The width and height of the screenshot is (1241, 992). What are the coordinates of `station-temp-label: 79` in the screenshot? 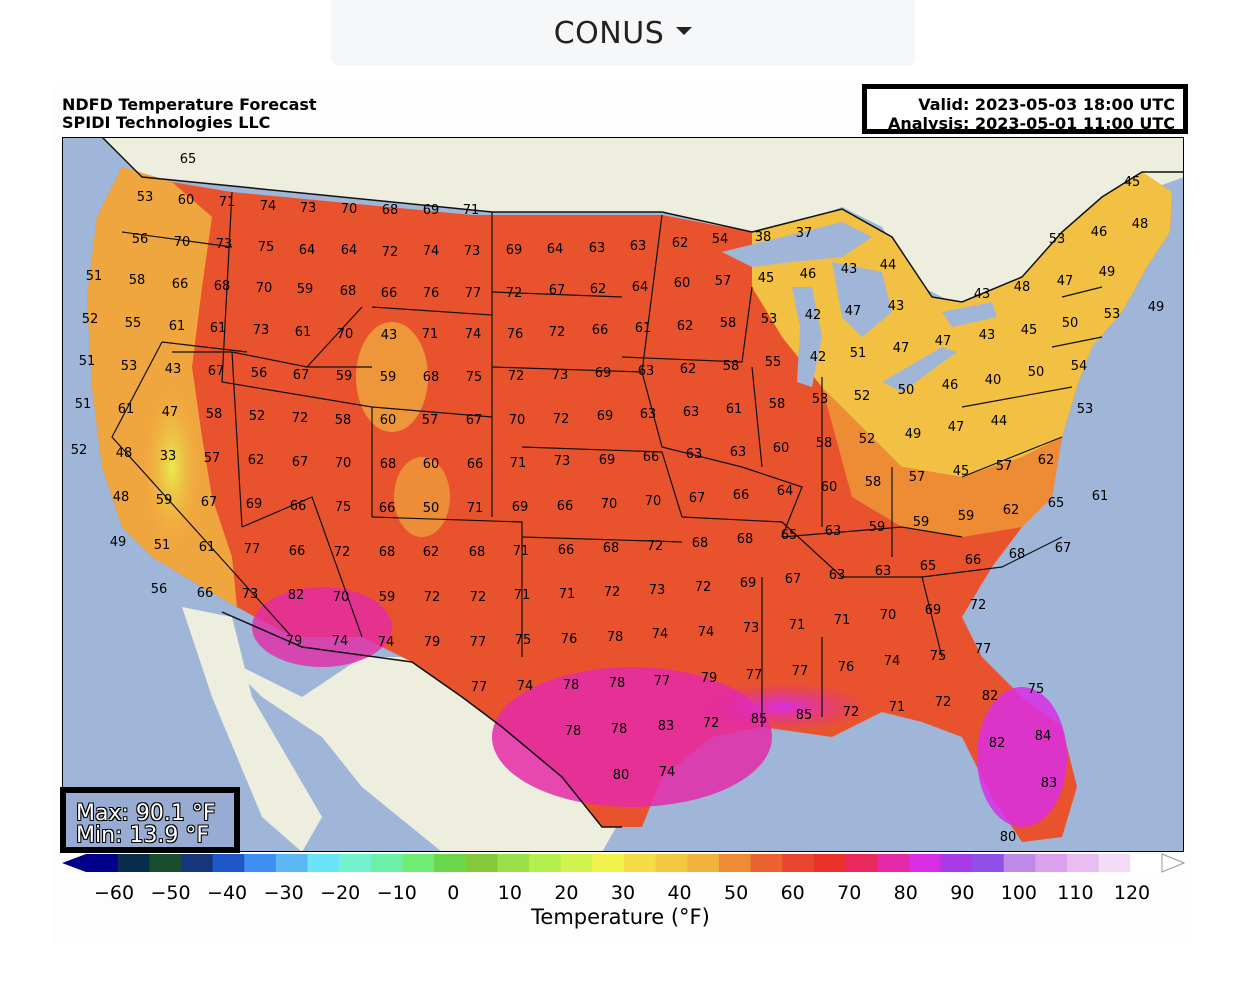 It's located at (709, 678).